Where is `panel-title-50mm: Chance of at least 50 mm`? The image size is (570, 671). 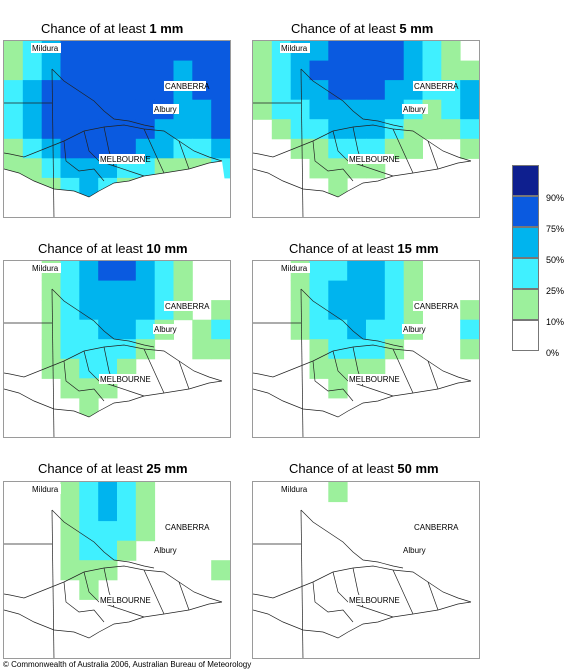
panel-title-50mm: Chance of at least 50 mm is located at coordinates (364, 468).